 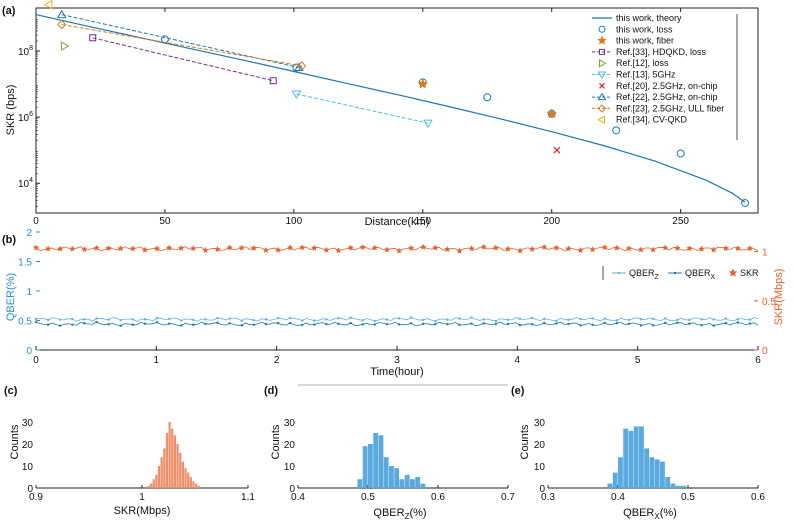 What do you see at coordinates (29, 351) in the screenshot?
I see `panel-b-ytick-left-label: 0` at bounding box center [29, 351].